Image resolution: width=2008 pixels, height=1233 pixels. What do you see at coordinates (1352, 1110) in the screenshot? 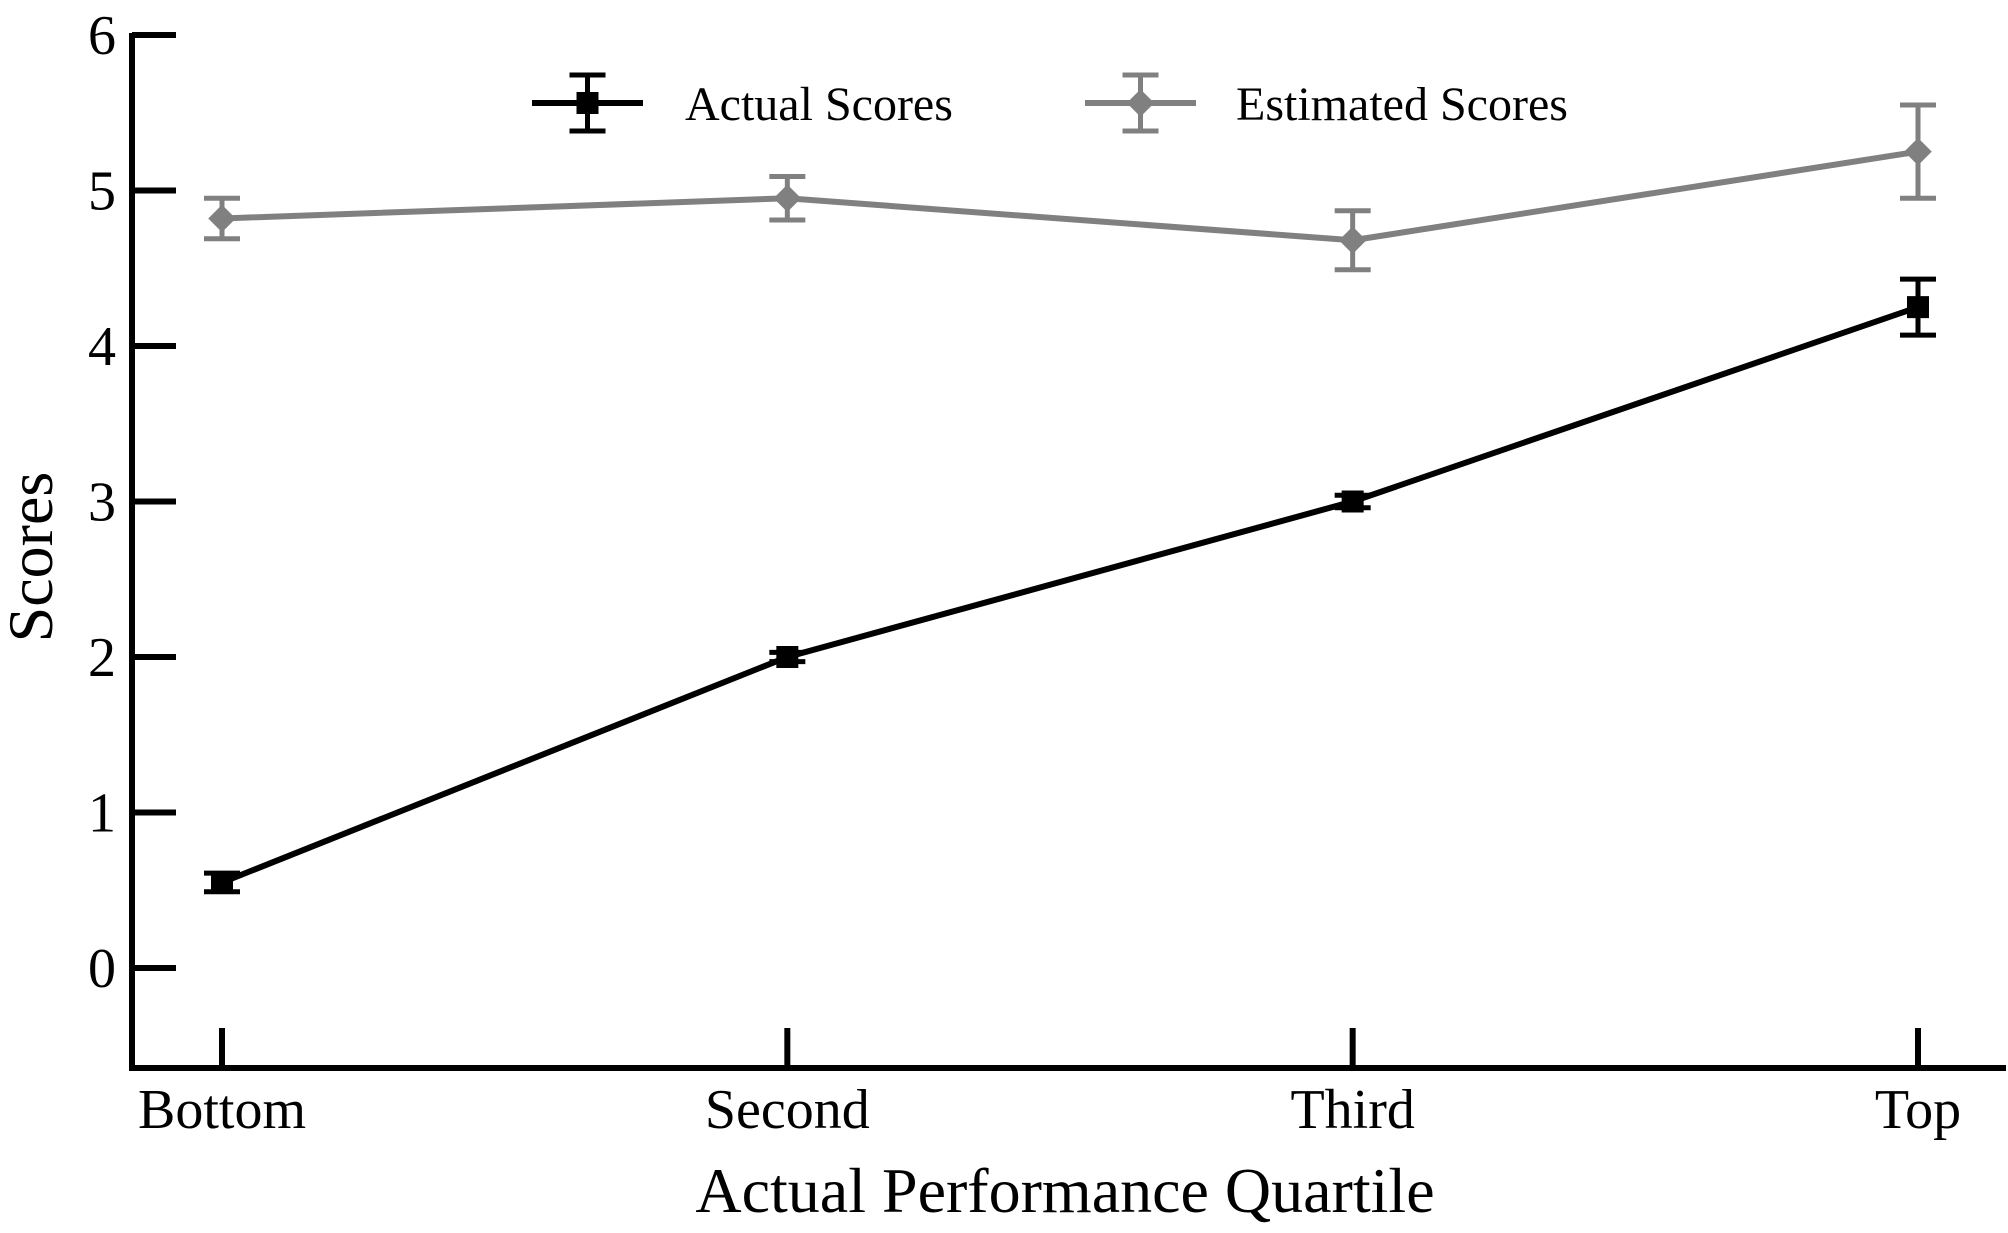
I see `x-tick-label: Third` at bounding box center [1352, 1110].